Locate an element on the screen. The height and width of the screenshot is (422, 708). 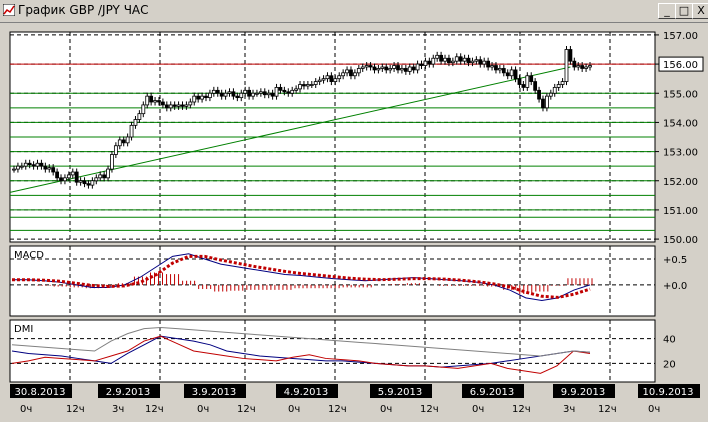
dmi-tick-label: 40 is located at coordinates (669, 340).